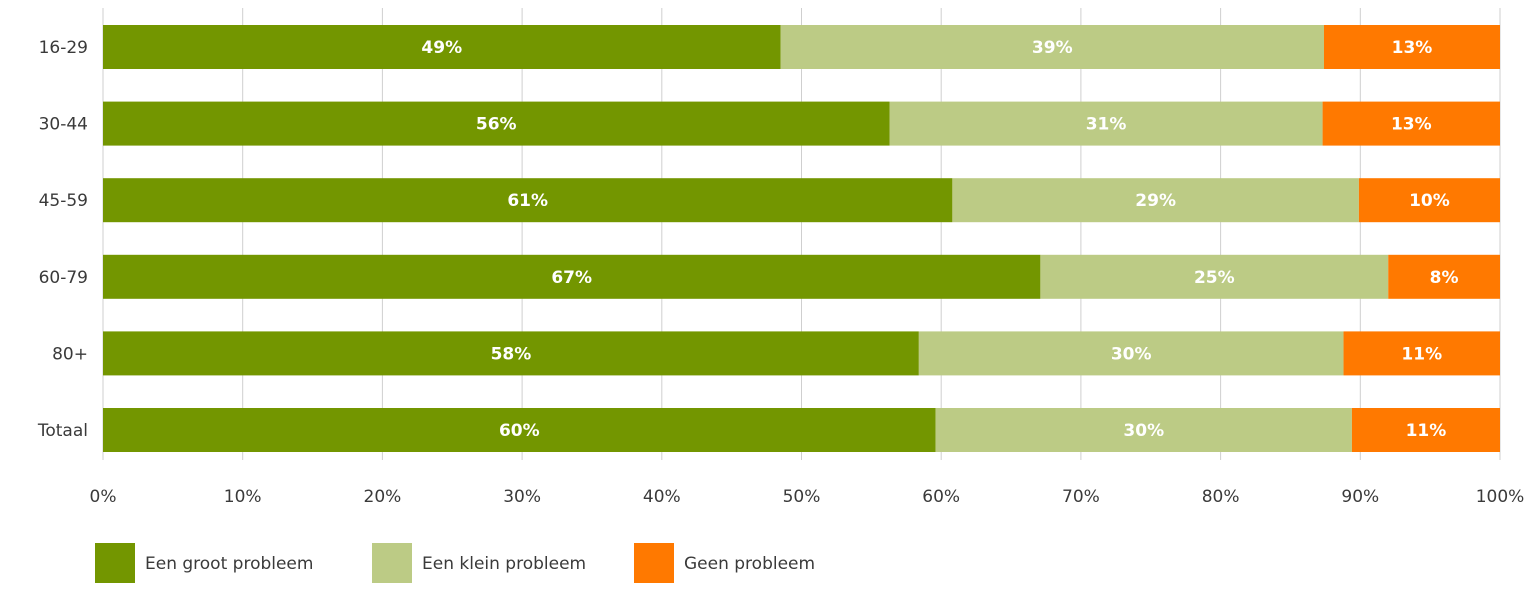  I want to click on x-tick-label: 30%, so click(522, 497).